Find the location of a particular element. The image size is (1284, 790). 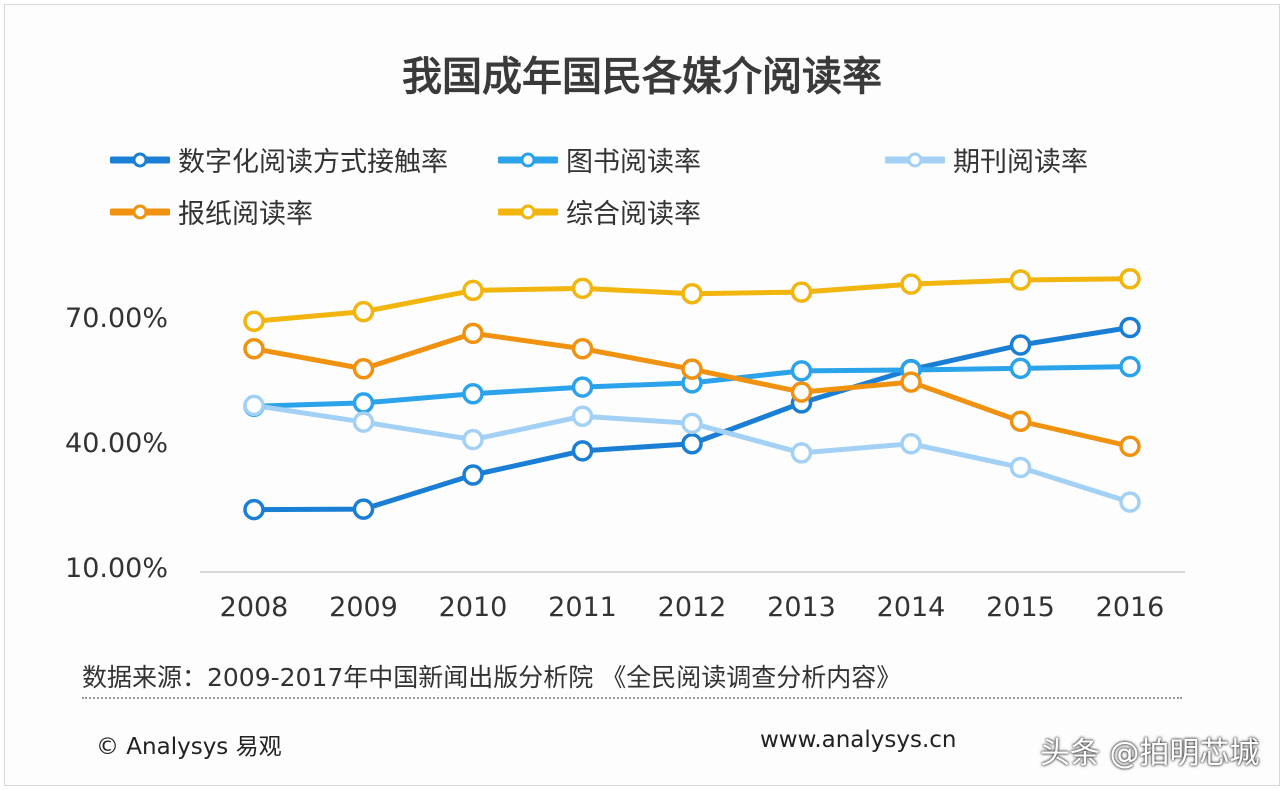

y-tick-label: 10.00% is located at coordinates (116, 568).